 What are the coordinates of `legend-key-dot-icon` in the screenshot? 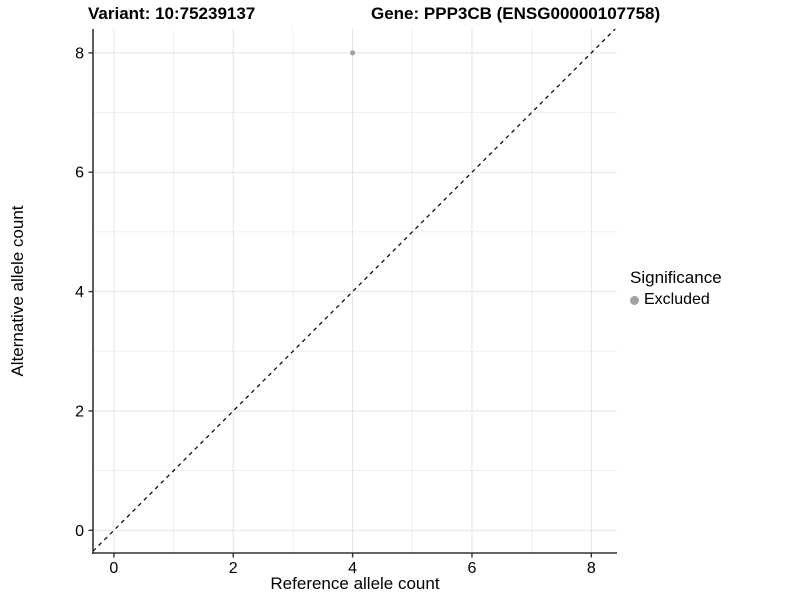 It's located at (634, 300).